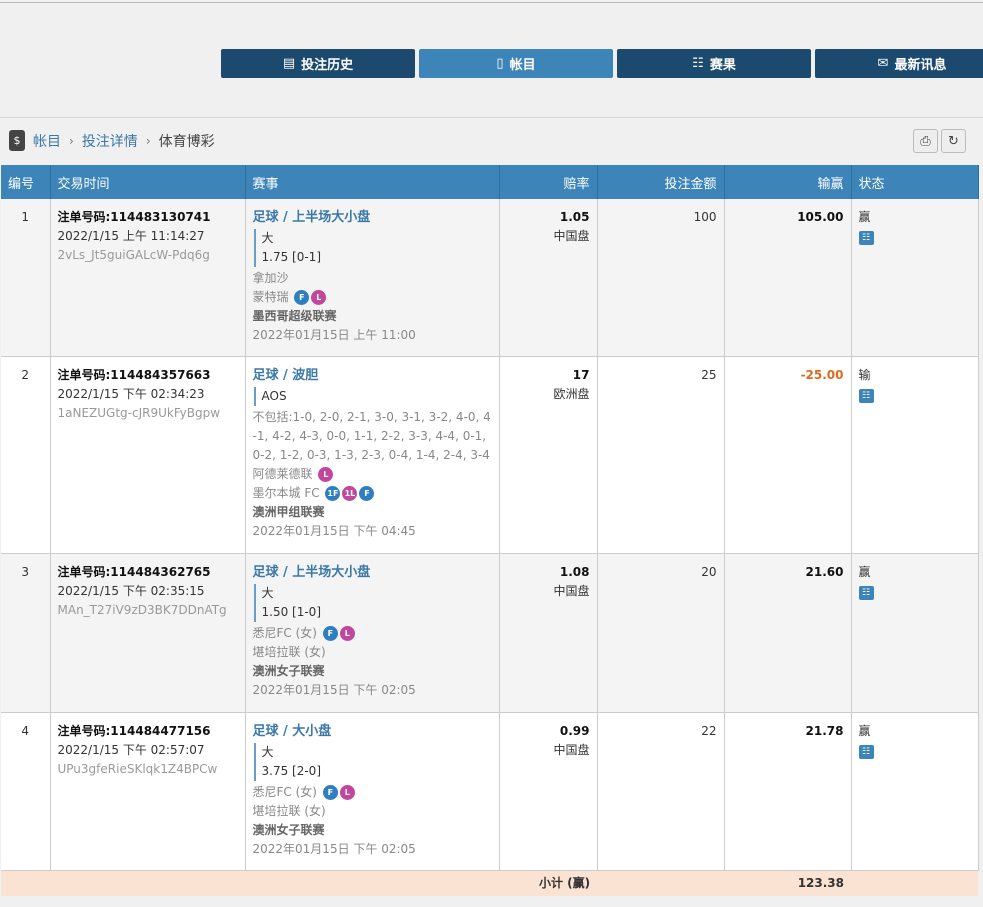 The height and width of the screenshot is (907, 983). What do you see at coordinates (516, 63) in the screenshot?
I see `tab-statement: ▯ 帐目` at bounding box center [516, 63].